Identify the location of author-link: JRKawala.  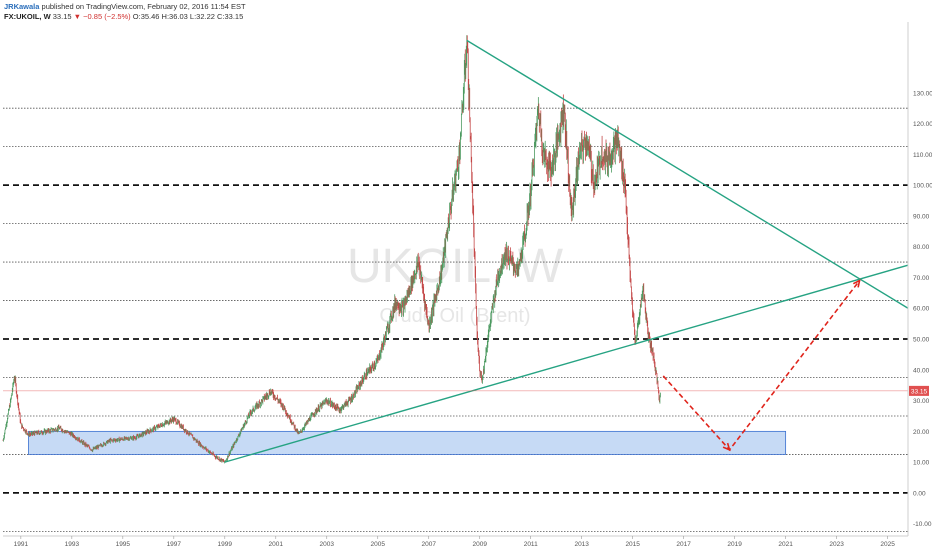
(22, 6).